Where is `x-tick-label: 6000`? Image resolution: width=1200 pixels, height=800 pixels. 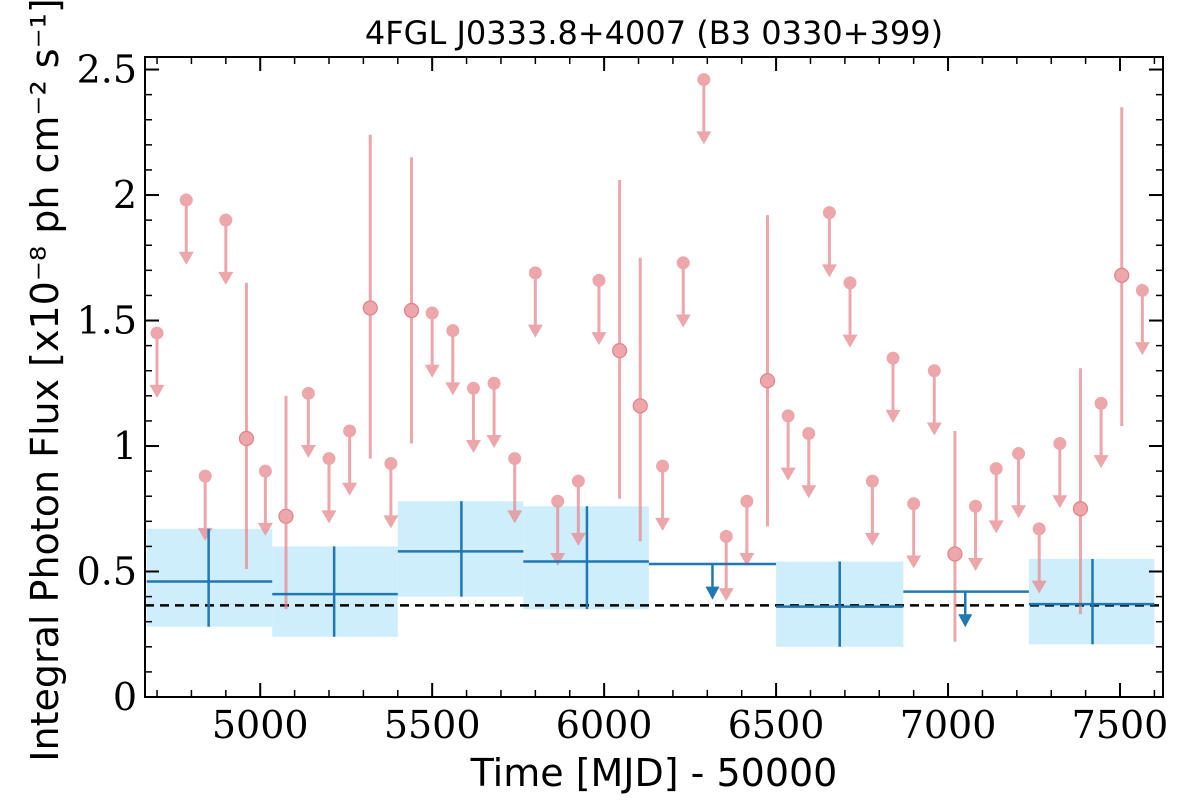
x-tick-label: 6000 is located at coordinates (604, 725).